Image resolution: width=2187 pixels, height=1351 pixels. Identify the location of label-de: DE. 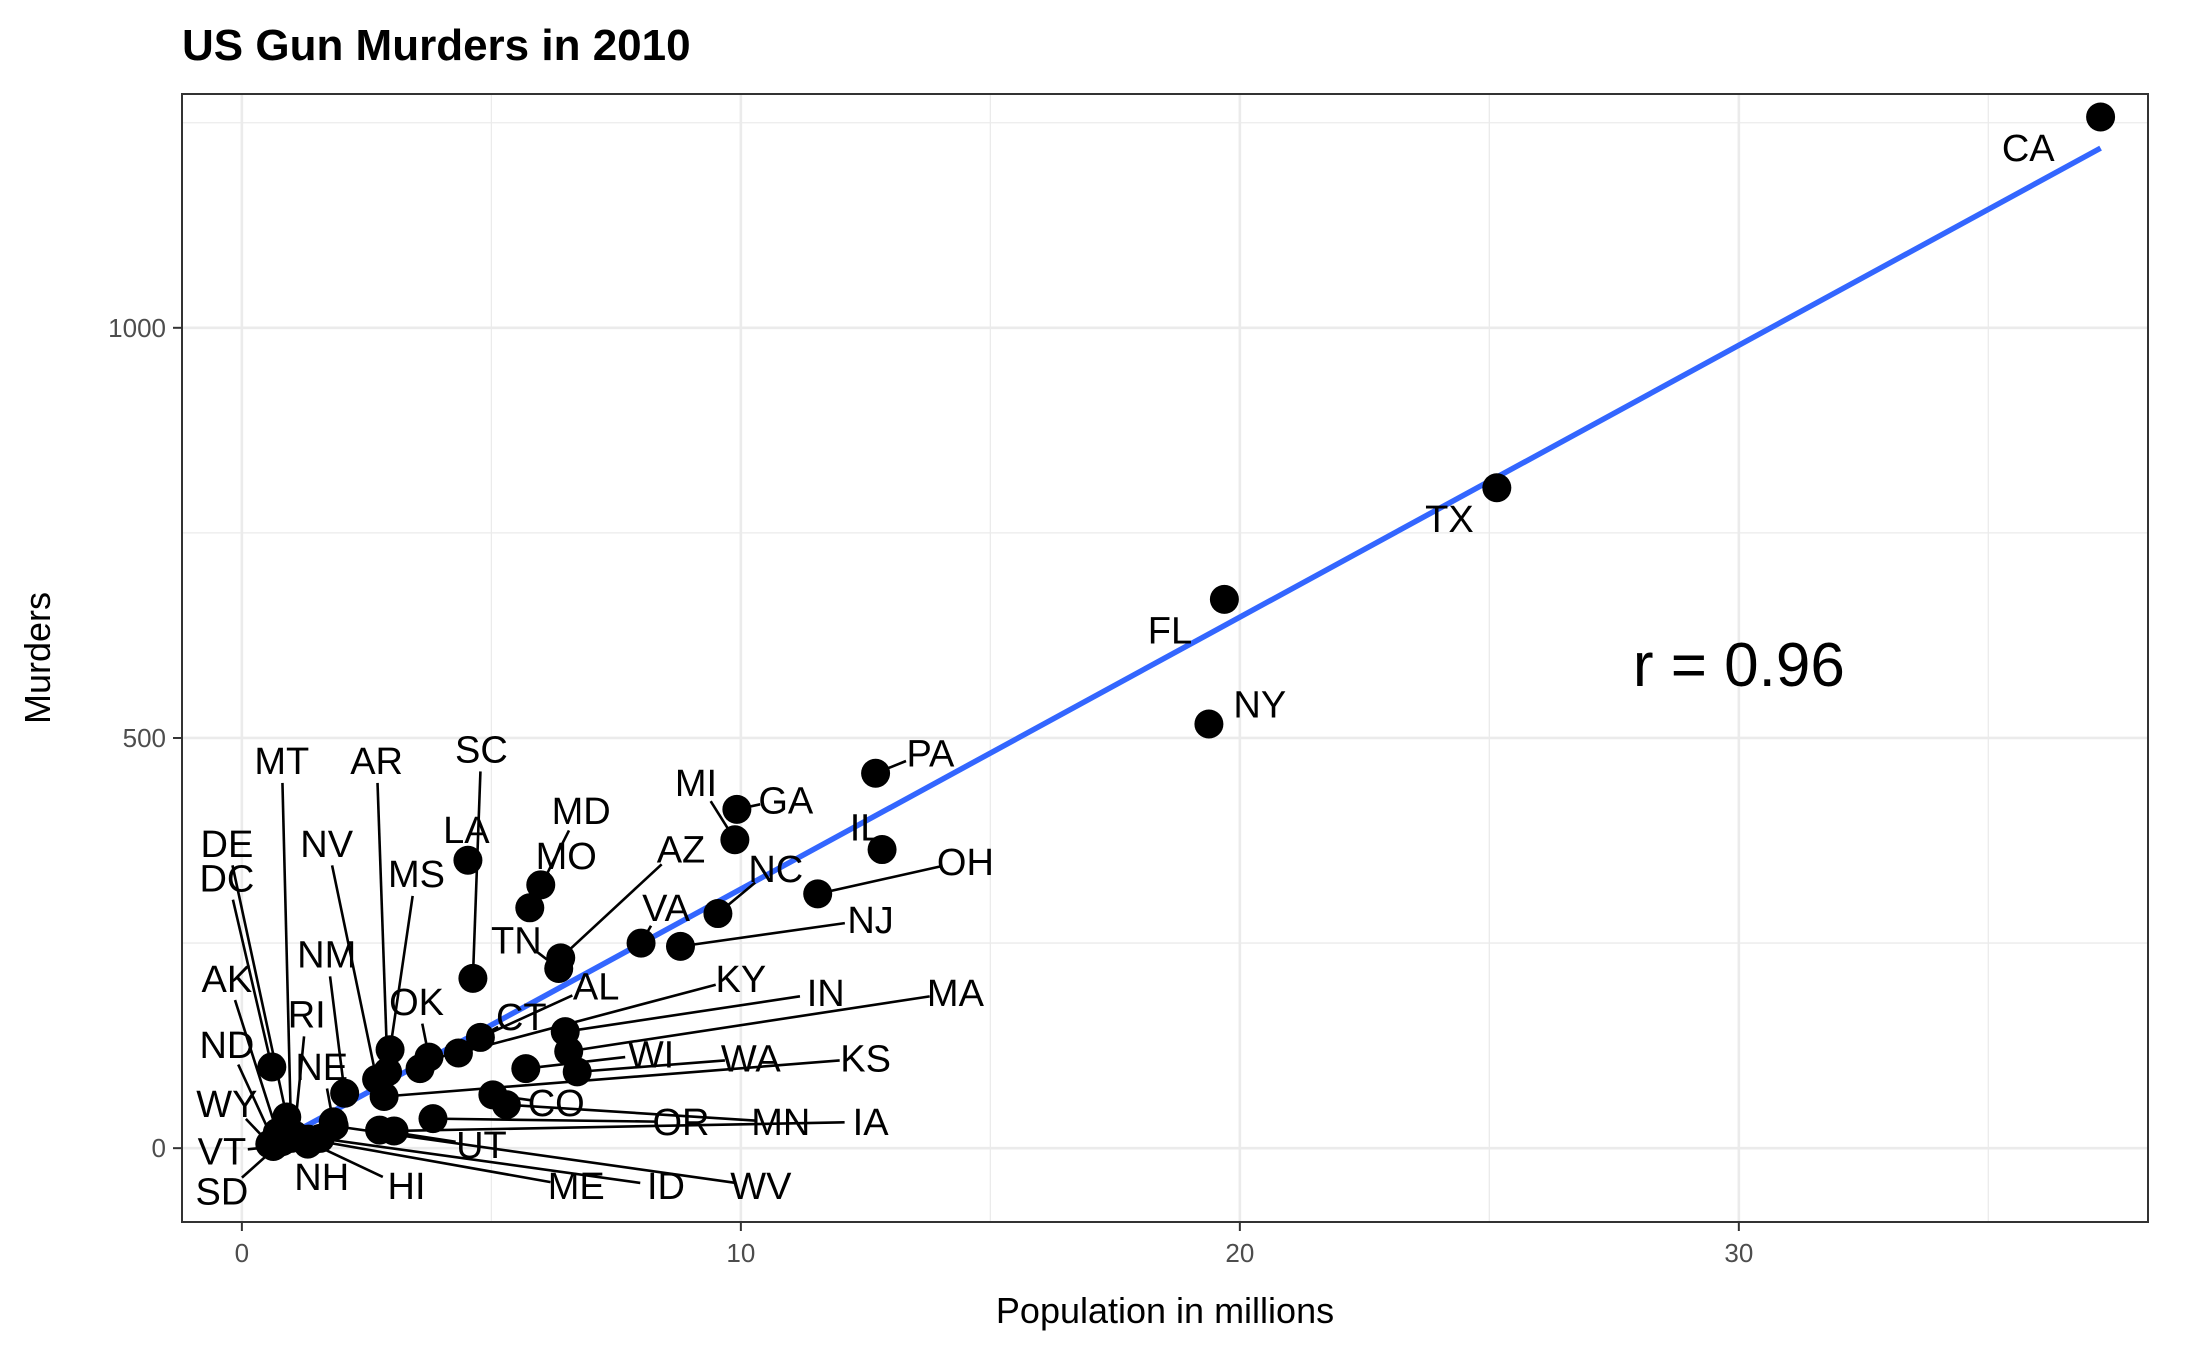
(227, 845).